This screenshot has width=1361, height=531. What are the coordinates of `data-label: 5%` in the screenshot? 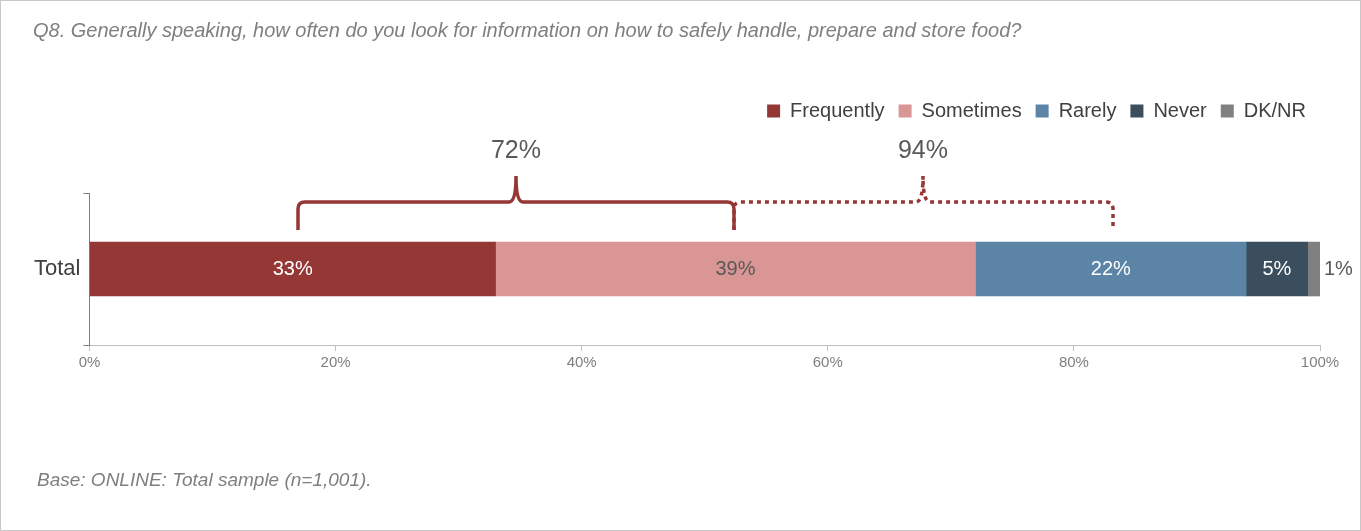 It's located at (1277, 267).